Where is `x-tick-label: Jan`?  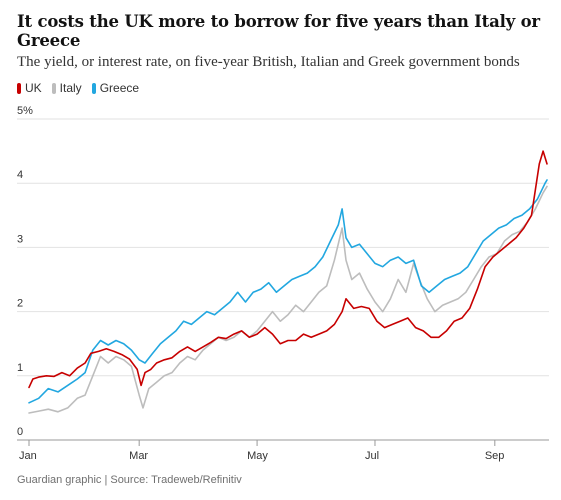 x-tick-label: Jan is located at coordinates (28, 456).